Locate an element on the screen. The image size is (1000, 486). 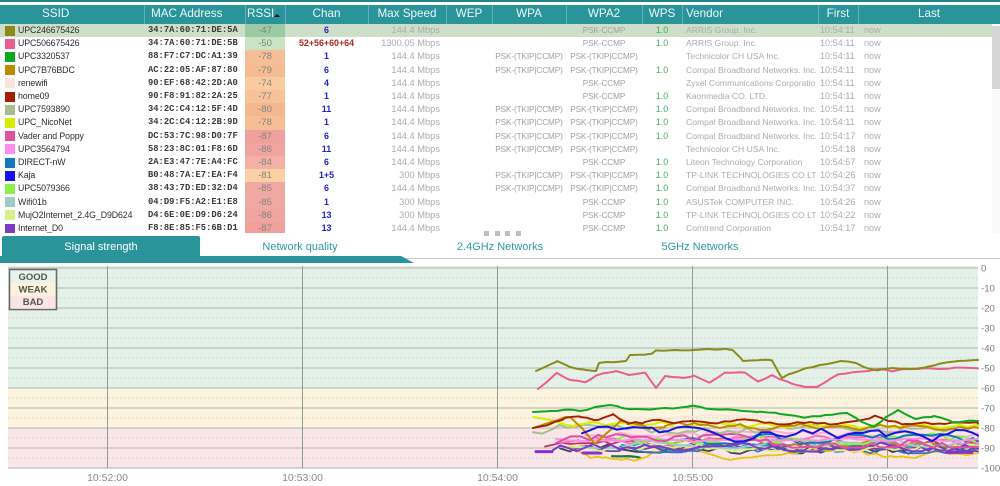
svg-text: -50 is located at coordinates (988, 369).